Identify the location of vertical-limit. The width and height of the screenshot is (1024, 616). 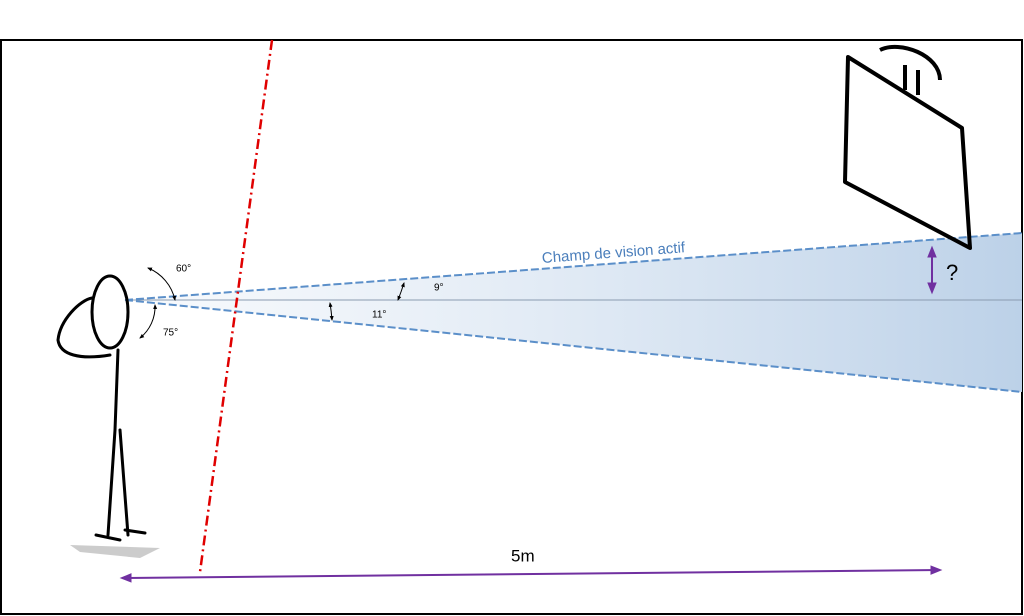
(236, 306).